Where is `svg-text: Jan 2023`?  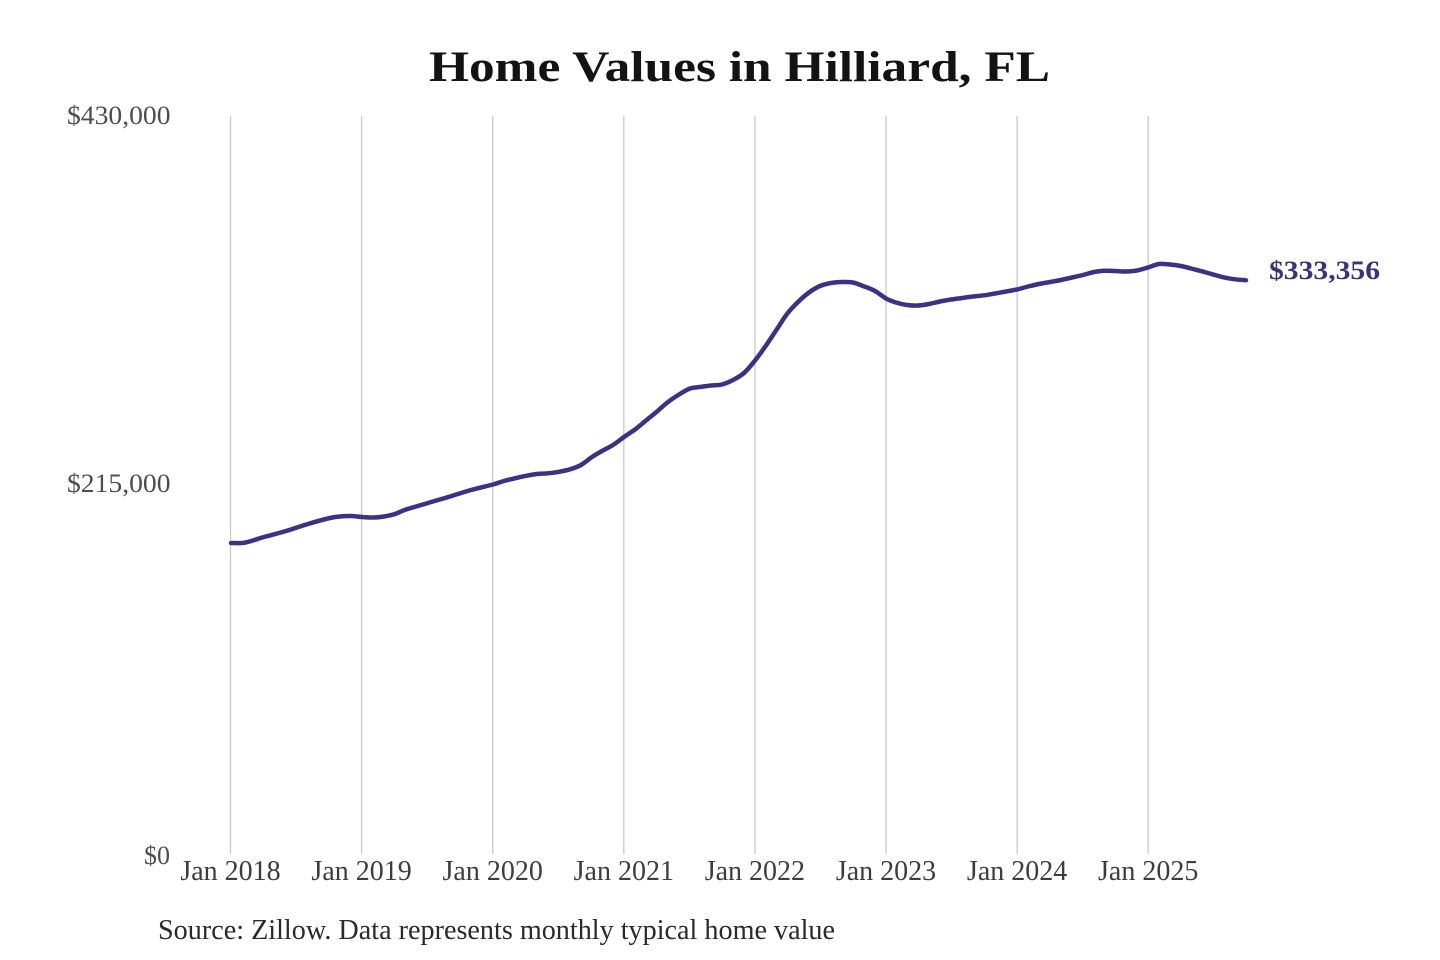
svg-text: Jan 2023 is located at coordinates (886, 871).